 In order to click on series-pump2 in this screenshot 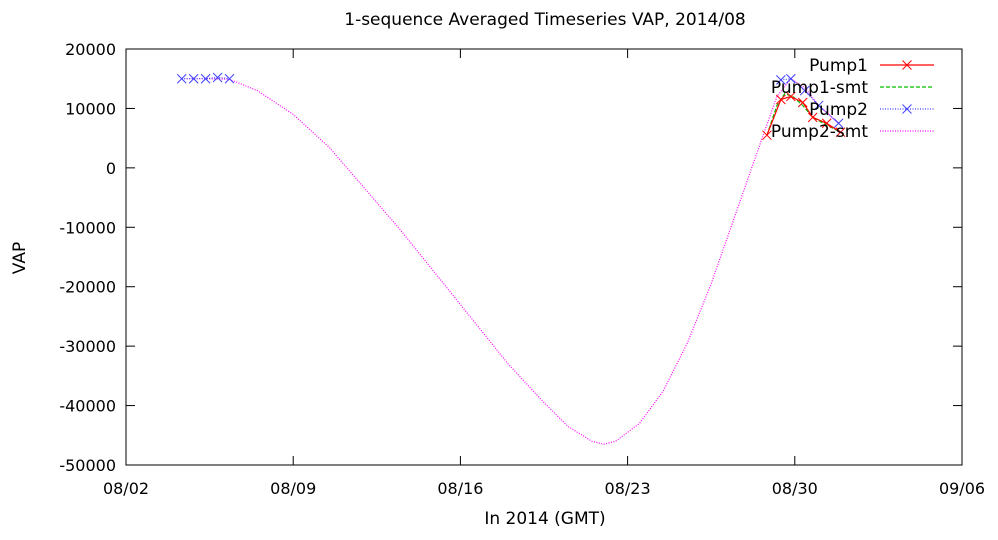, I will do `click(510, 100)`.